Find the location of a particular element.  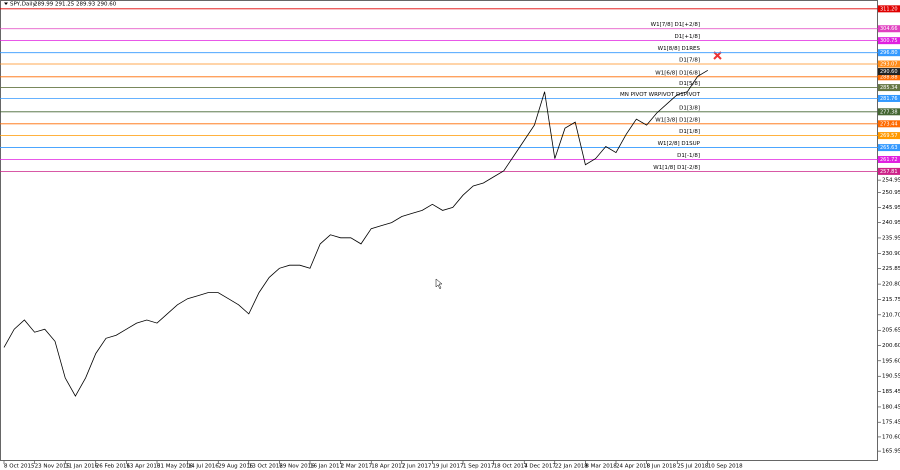

x-tick-label: 13 Oct 2016 is located at coordinates (266, 467).